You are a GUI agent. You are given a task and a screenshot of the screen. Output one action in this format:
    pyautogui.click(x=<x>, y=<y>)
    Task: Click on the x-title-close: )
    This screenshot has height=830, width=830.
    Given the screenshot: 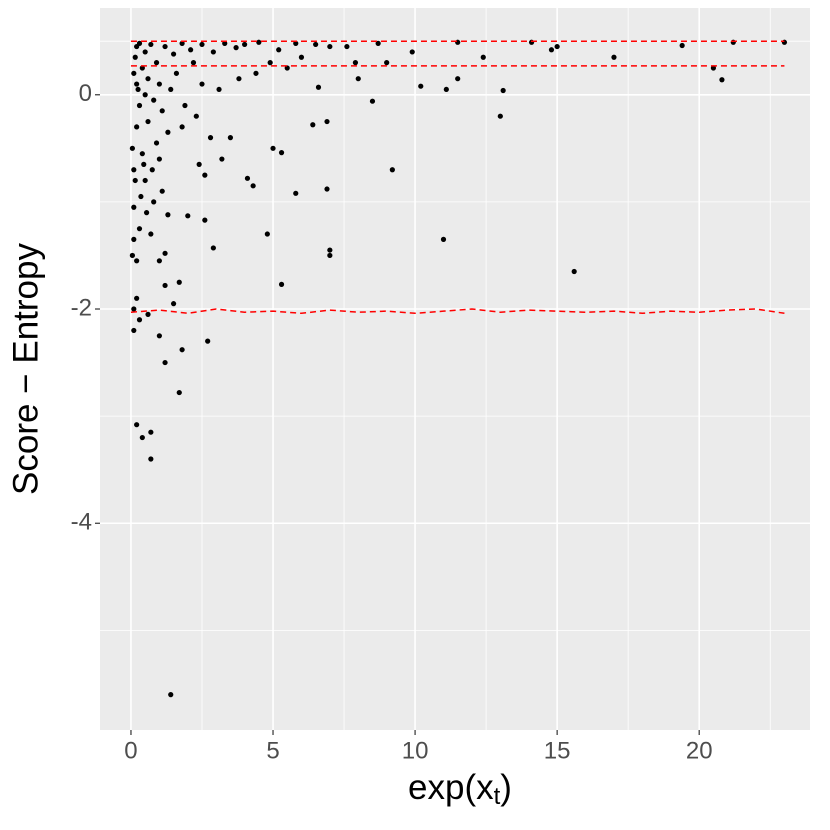 What is the action you would take?
    pyautogui.click(x=506, y=787)
    